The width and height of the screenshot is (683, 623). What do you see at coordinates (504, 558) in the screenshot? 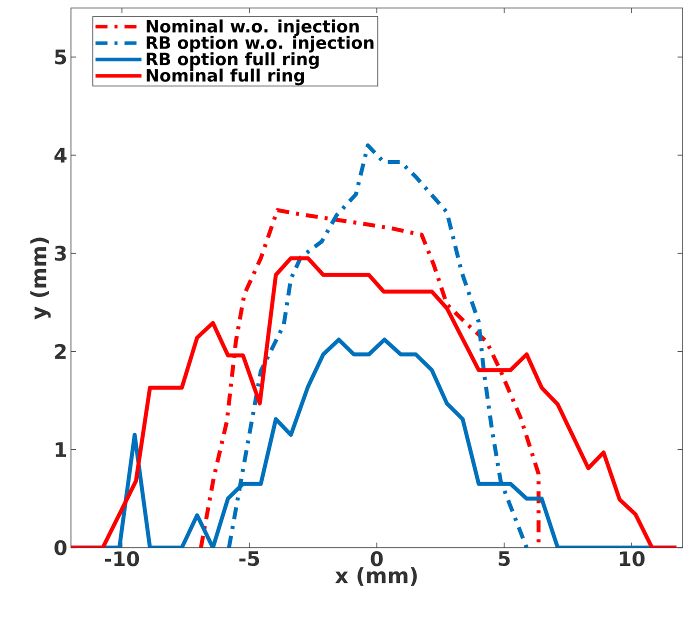
I see `x-tick-label: 5` at bounding box center [504, 558].